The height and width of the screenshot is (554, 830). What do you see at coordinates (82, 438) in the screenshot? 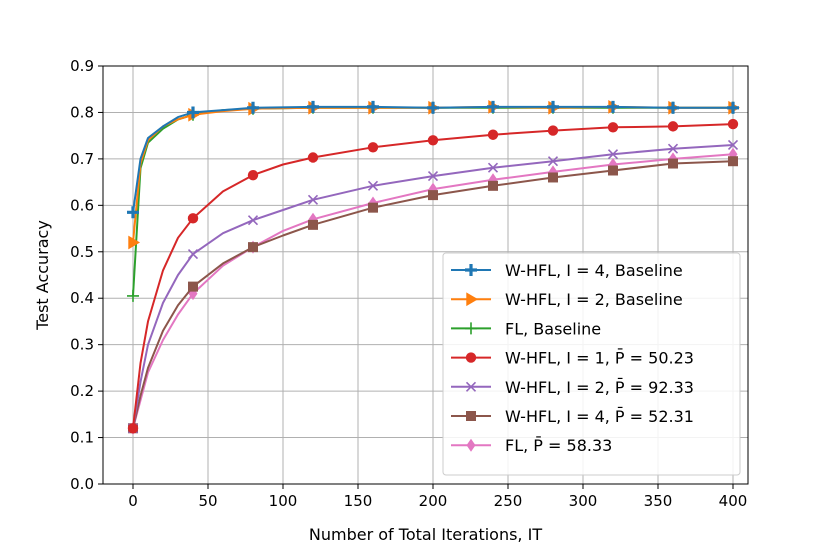
I see `y-tick-label: 0.1` at bounding box center [82, 438].